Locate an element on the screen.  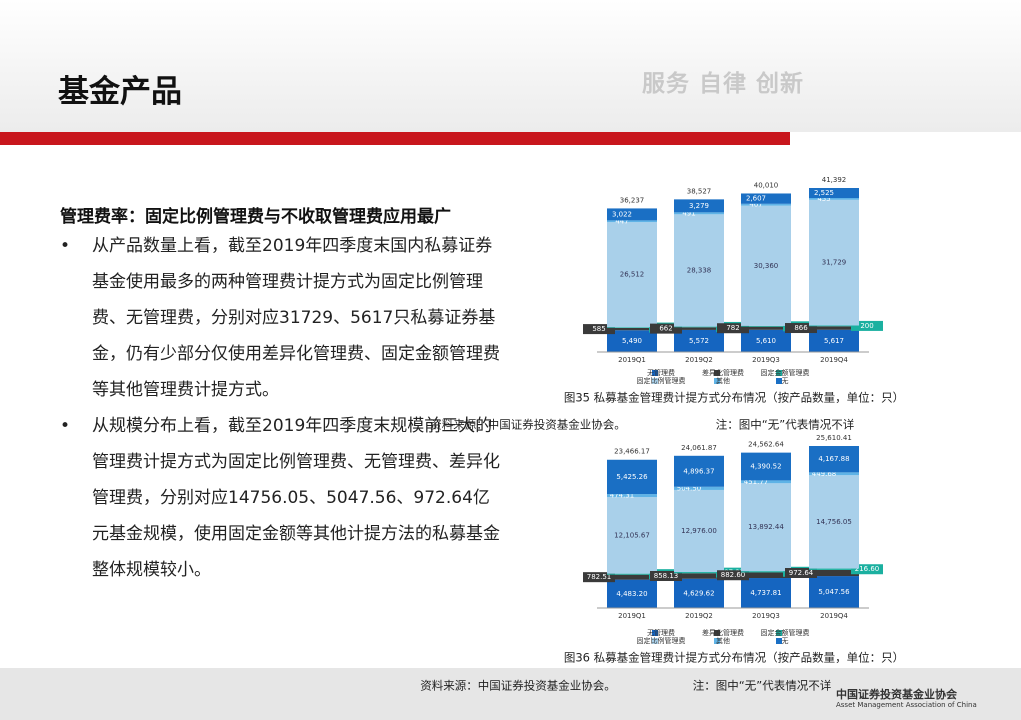
value-label: 2,525 is located at coordinates (824, 193).